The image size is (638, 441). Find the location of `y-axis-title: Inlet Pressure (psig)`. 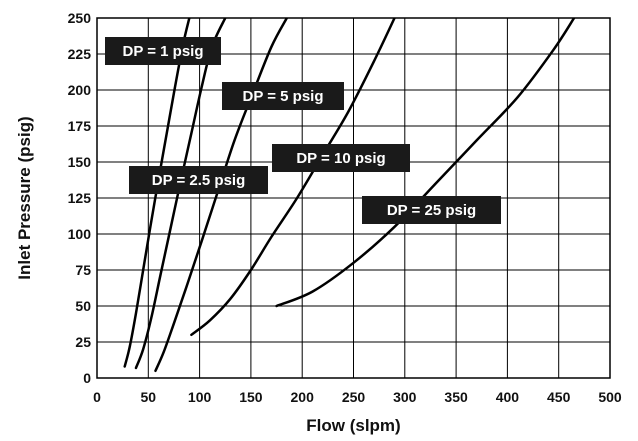

y-axis-title: Inlet Pressure (psig) is located at coordinates (24, 197).